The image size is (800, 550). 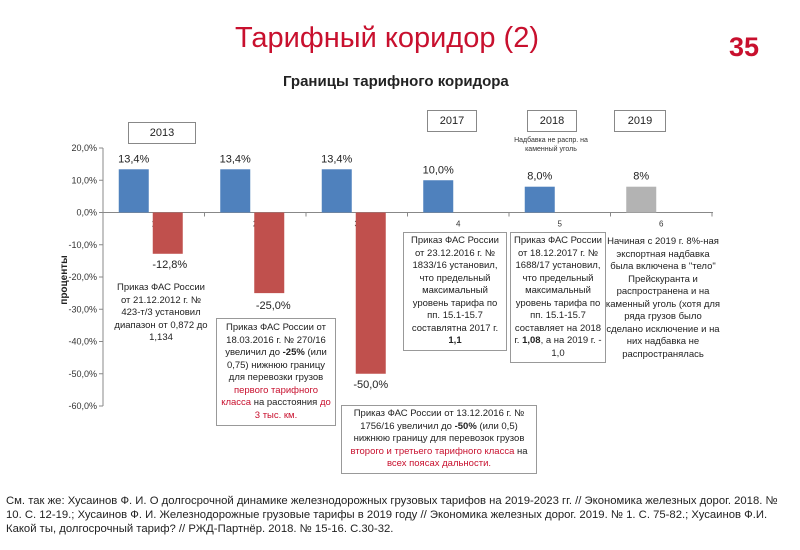 What do you see at coordinates (82, 309) in the screenshot?
I see `y-tick-label: -30,0%` at bounding box center [82, 309].